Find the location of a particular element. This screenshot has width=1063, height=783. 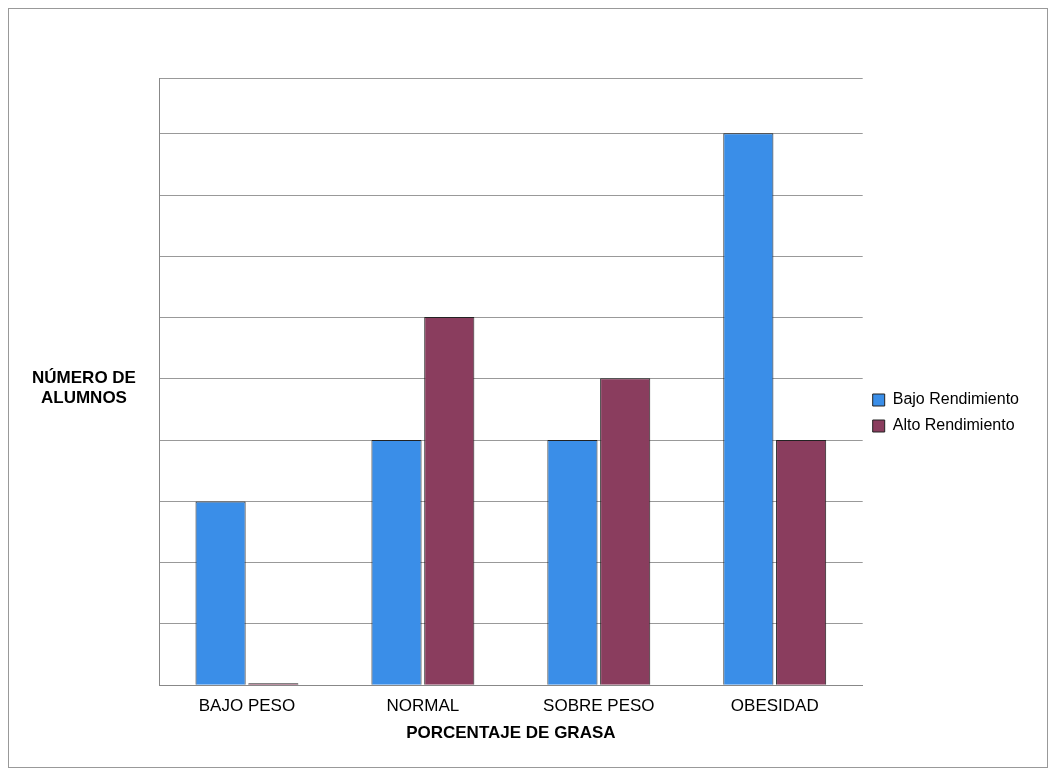

x-tick-label: OBESIDAD is located at coordinates (774, 706).